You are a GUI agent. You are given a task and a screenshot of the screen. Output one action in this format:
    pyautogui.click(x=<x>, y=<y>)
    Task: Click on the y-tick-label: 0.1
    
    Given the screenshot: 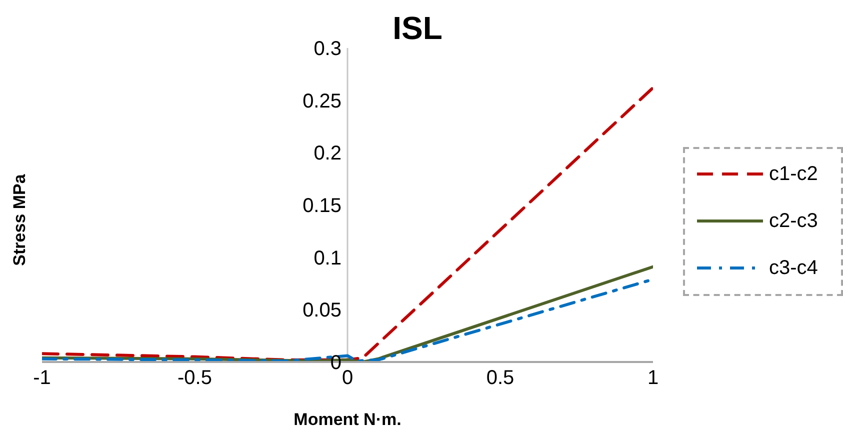 What is the action you would take?
    pyautogui.click(x=328, y=258)
    